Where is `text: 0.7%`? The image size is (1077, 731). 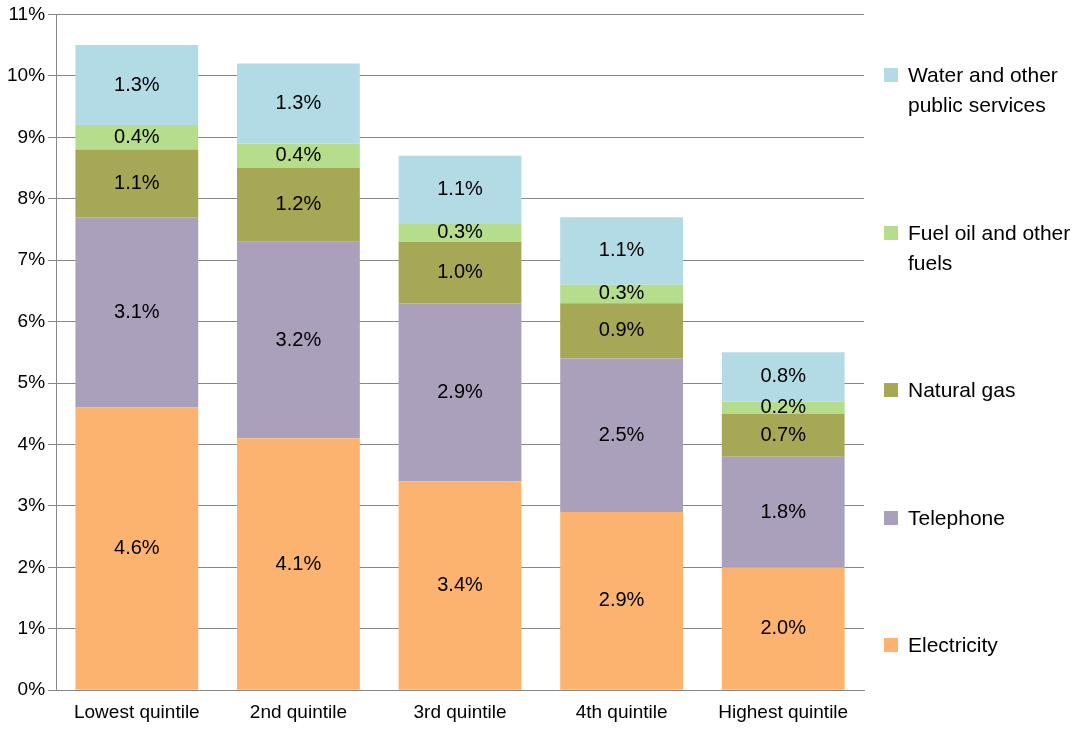
text: 0.7% is located at coordinates (783, 433).